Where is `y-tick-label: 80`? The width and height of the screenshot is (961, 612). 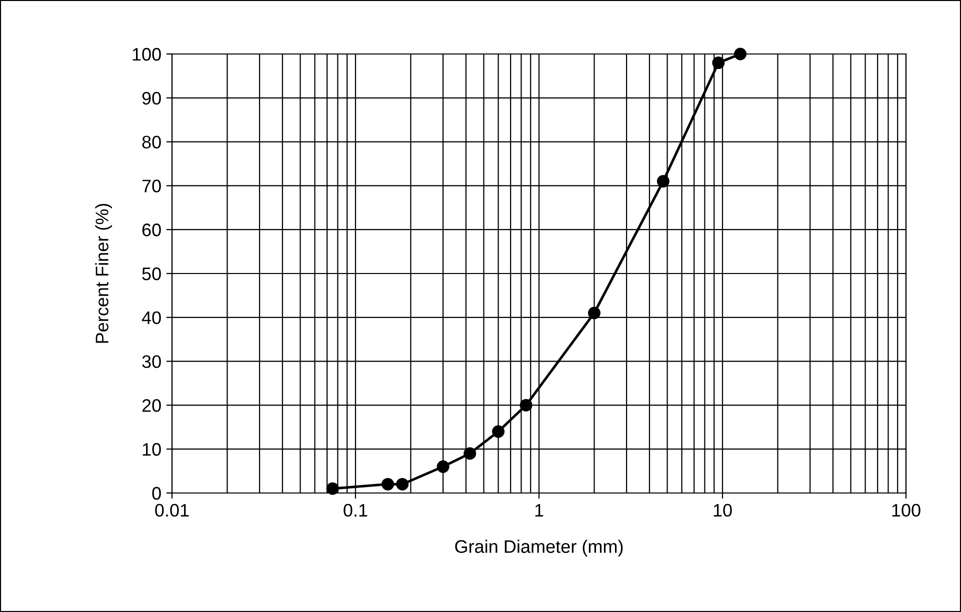 y-tick-label: 80 is located at coordinates (151, 142).